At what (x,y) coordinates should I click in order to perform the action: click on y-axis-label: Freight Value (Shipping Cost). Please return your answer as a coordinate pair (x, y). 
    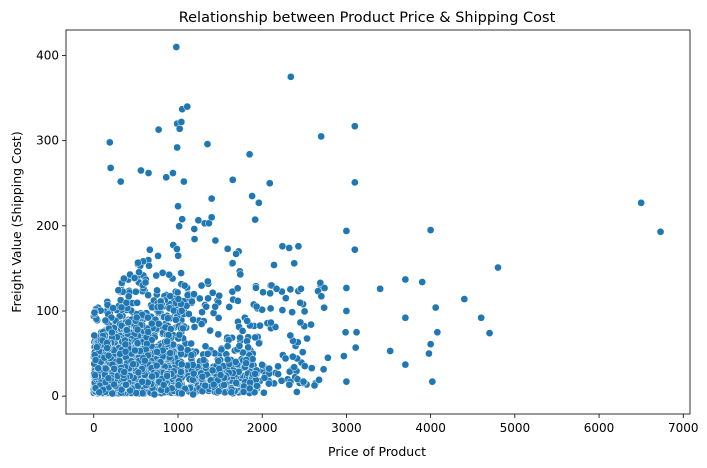
    Looking at the image, I should click on (16, 221).